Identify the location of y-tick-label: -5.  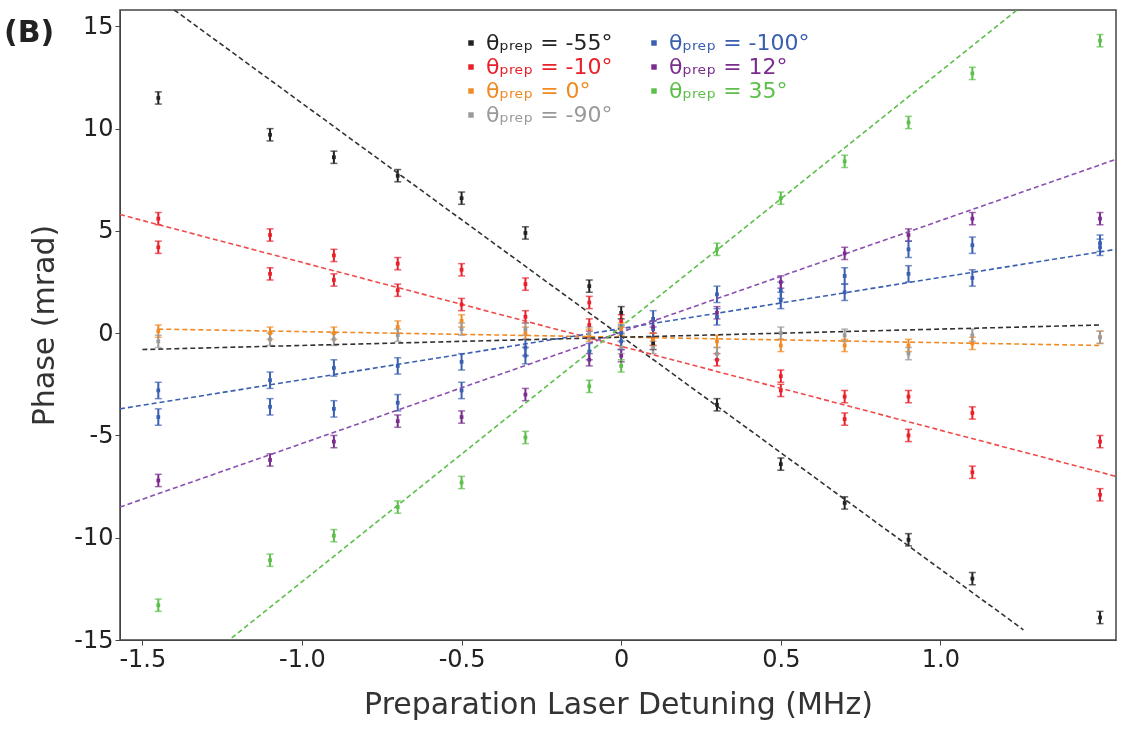
(101, 434).